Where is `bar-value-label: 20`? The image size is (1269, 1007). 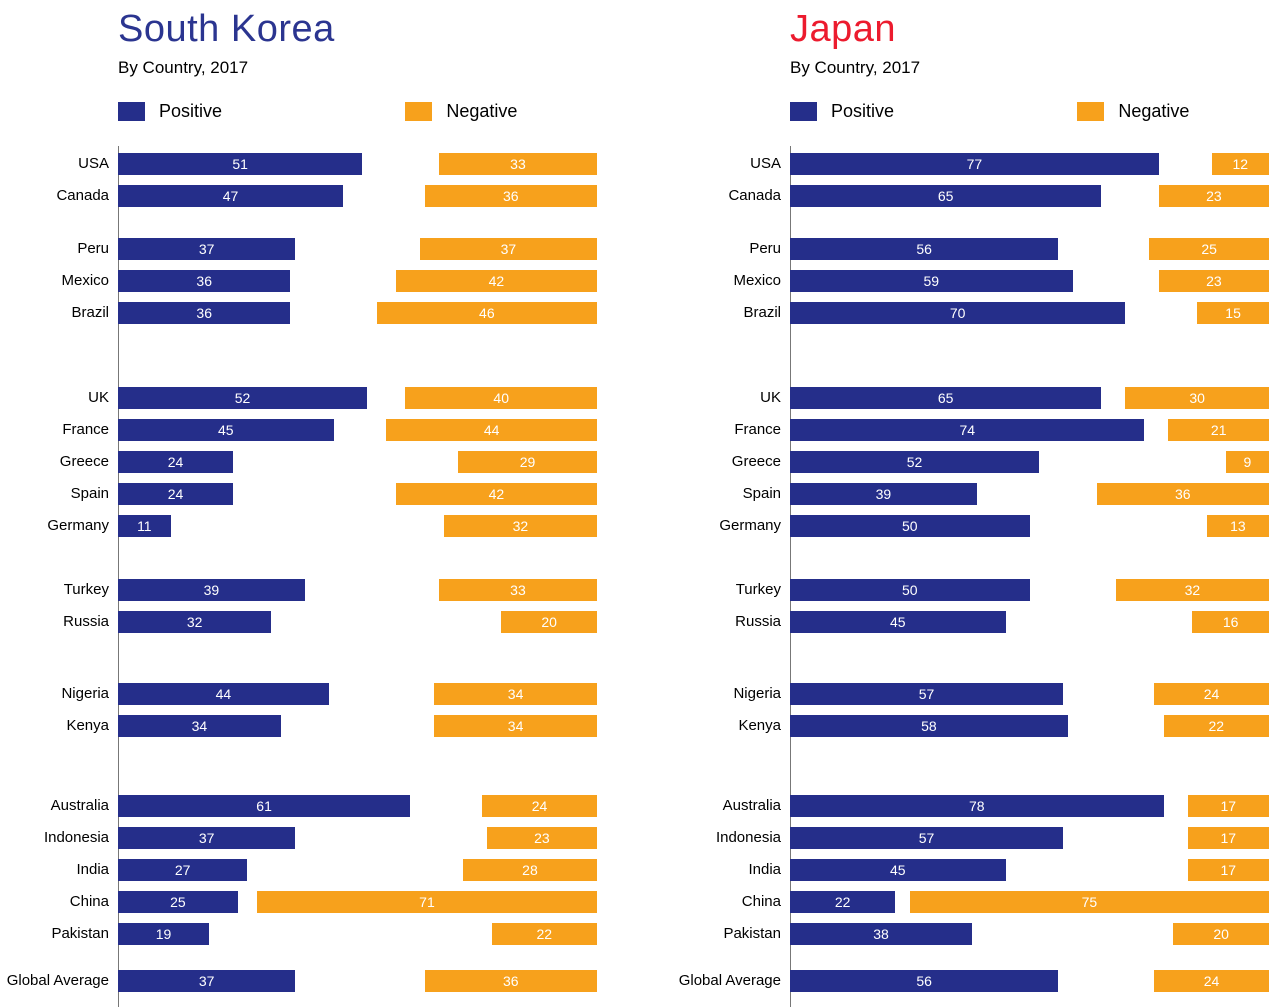
bar-value-label: 20 is located at coordinates (549, 621).